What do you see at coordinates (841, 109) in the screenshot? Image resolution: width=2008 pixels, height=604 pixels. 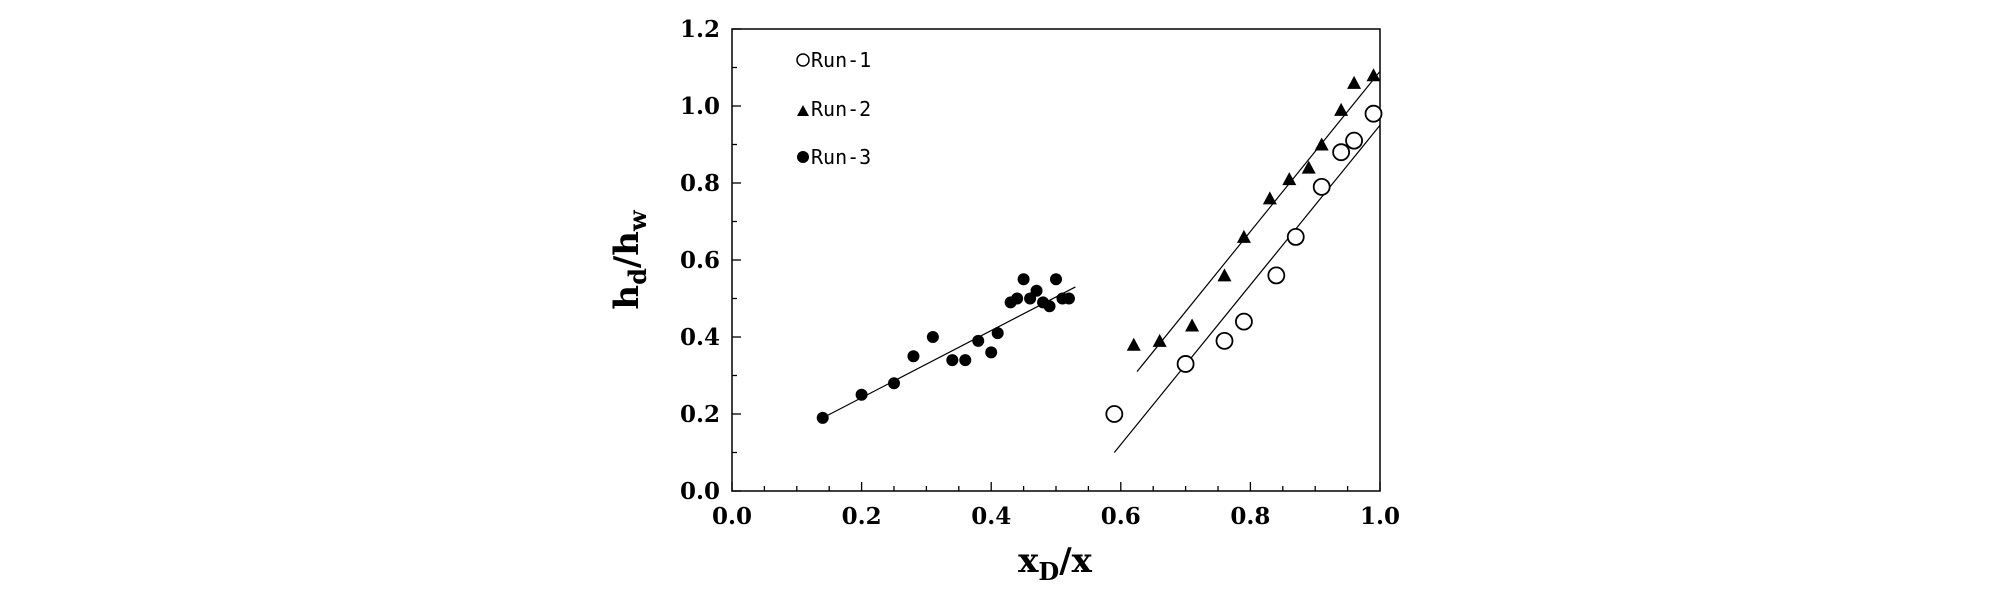 I see `legend-label-run-2: Run-2` at bounding box center [841, 109].